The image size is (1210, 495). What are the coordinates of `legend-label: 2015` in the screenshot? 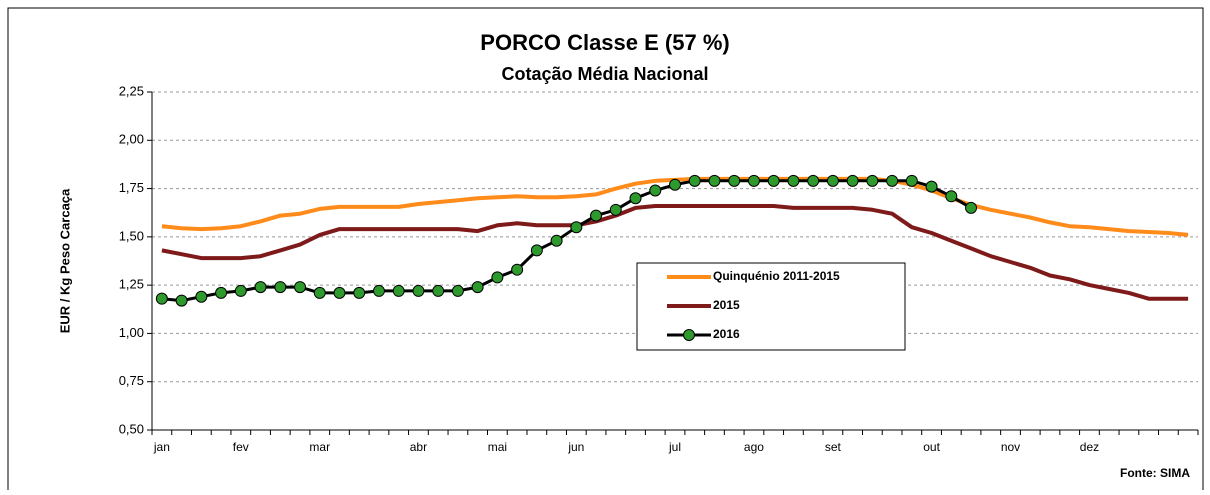 It's located at (726, 305).